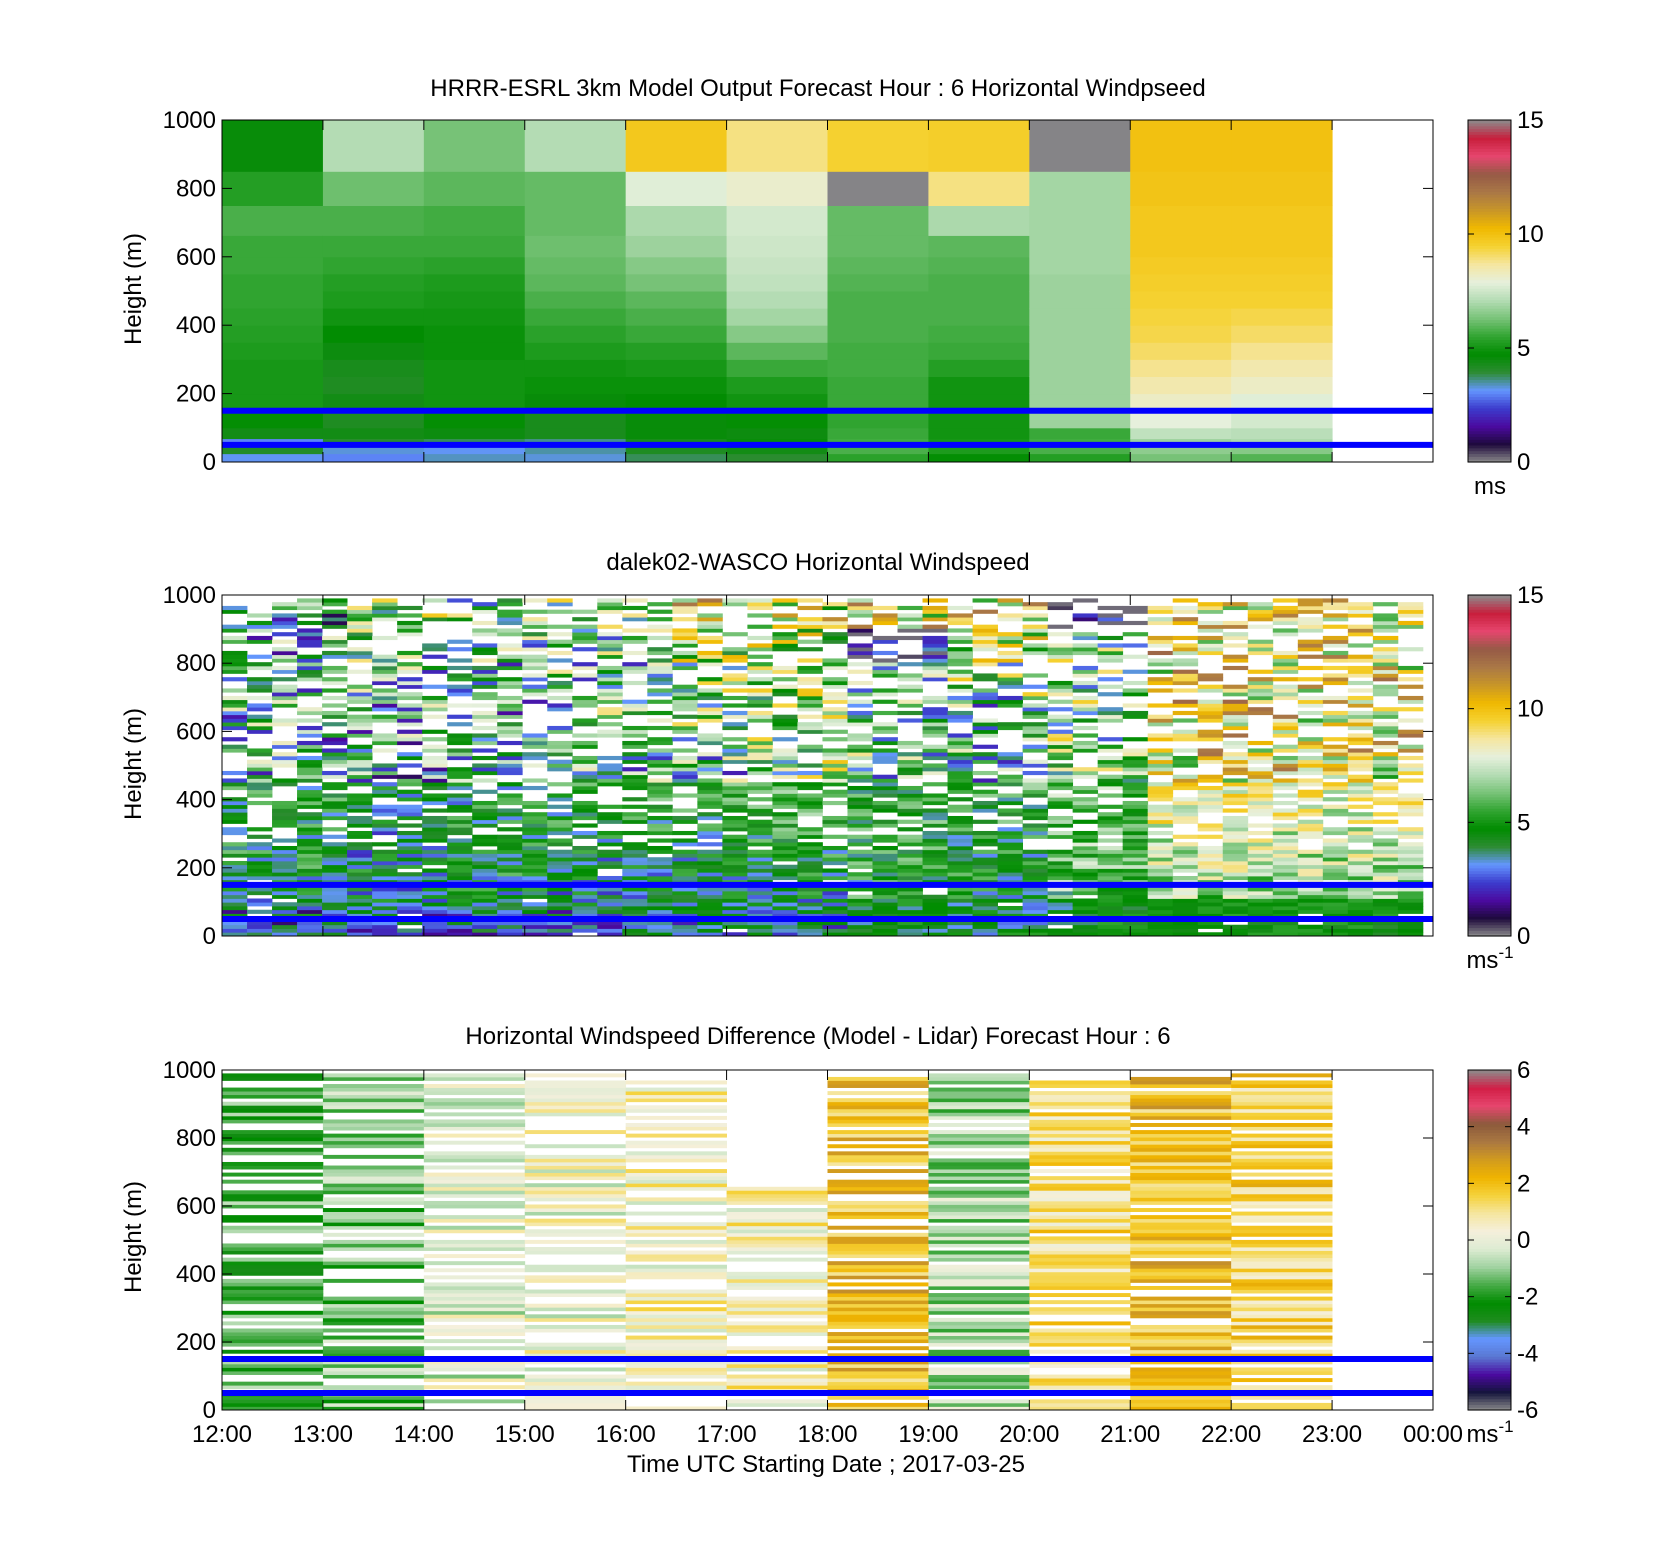  I want to click on panel-model-cell, so click(1080, 188).